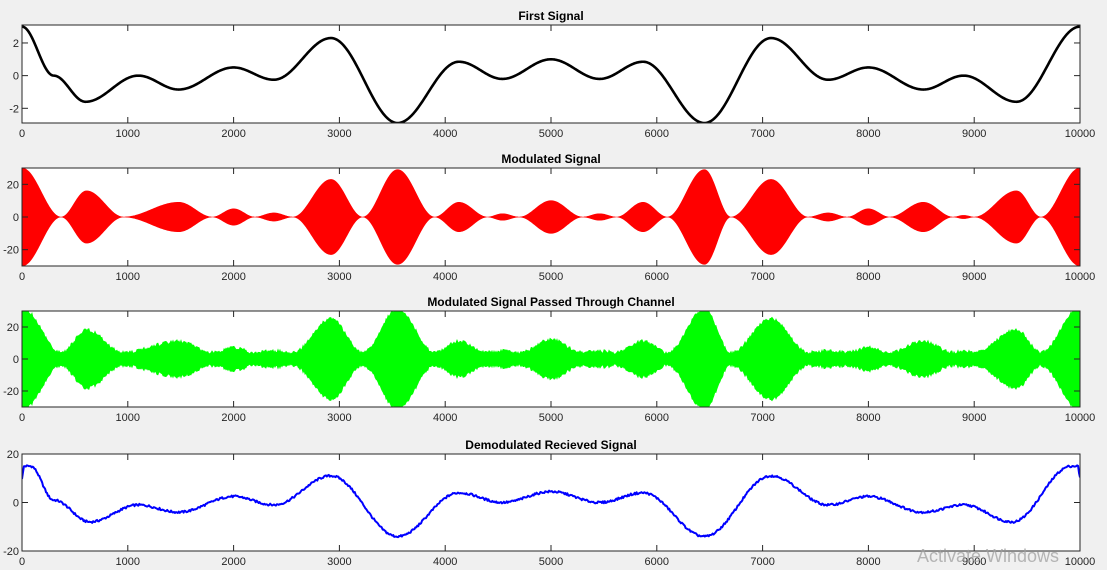 Image resolution: width=1107 pixels, height=570 pixels. I want to click on y-tick-label: -2, so click(14, 109).